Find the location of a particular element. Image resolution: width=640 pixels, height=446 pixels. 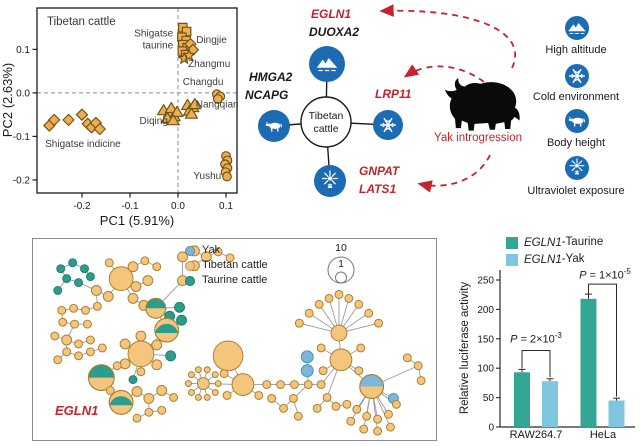

svg-text: 100 is located at coordinates (485, 369).